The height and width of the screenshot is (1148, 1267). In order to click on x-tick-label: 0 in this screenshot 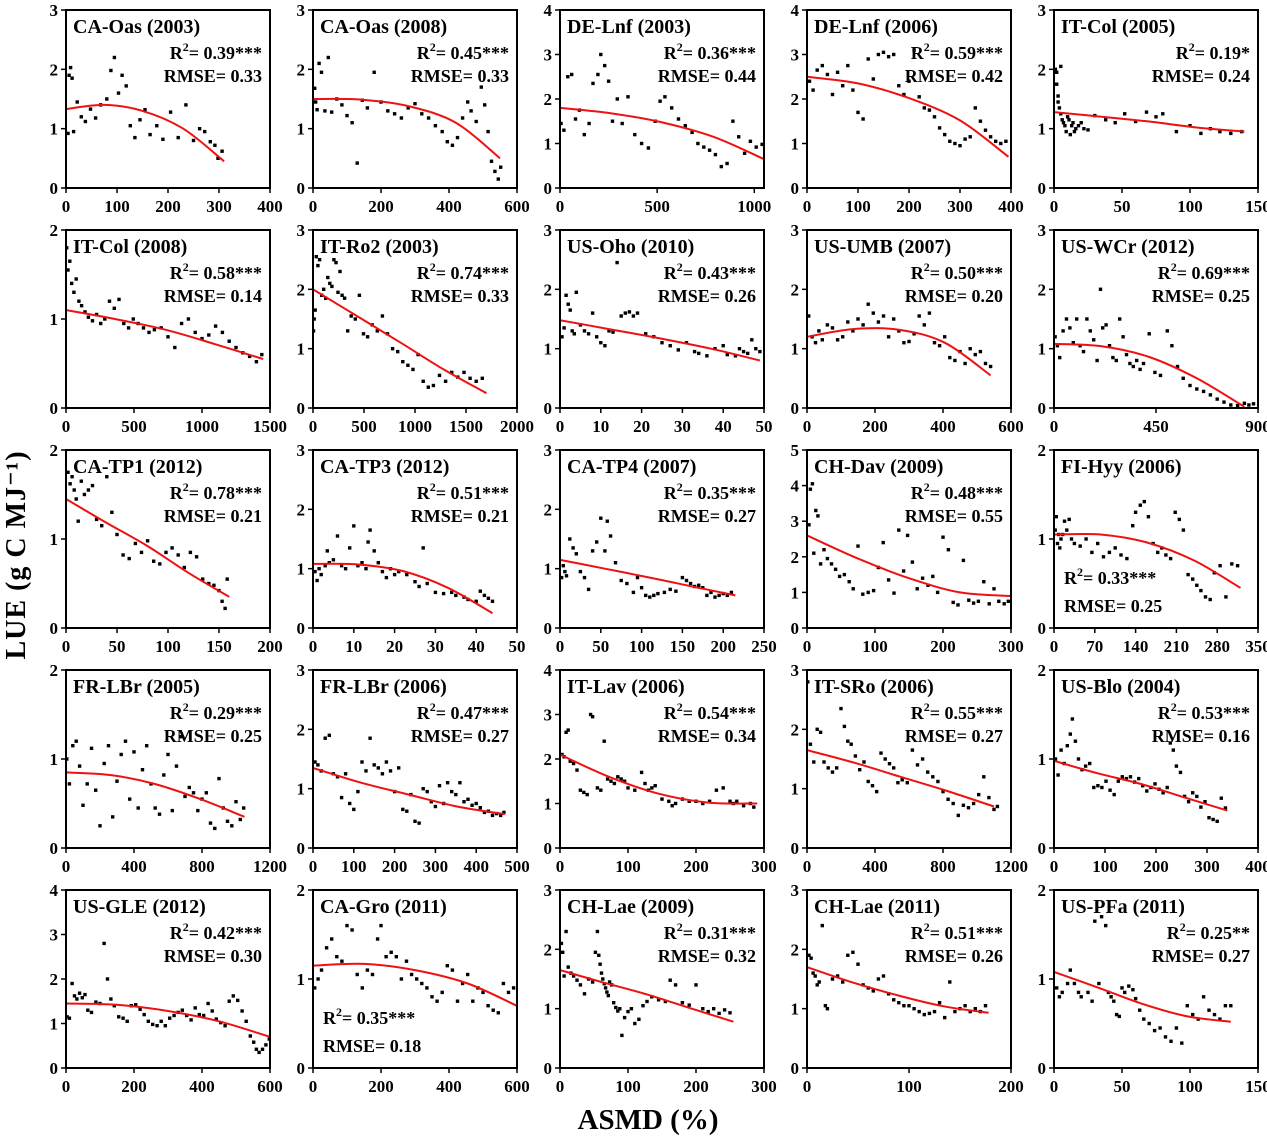, I will do `click(807, 426)`.